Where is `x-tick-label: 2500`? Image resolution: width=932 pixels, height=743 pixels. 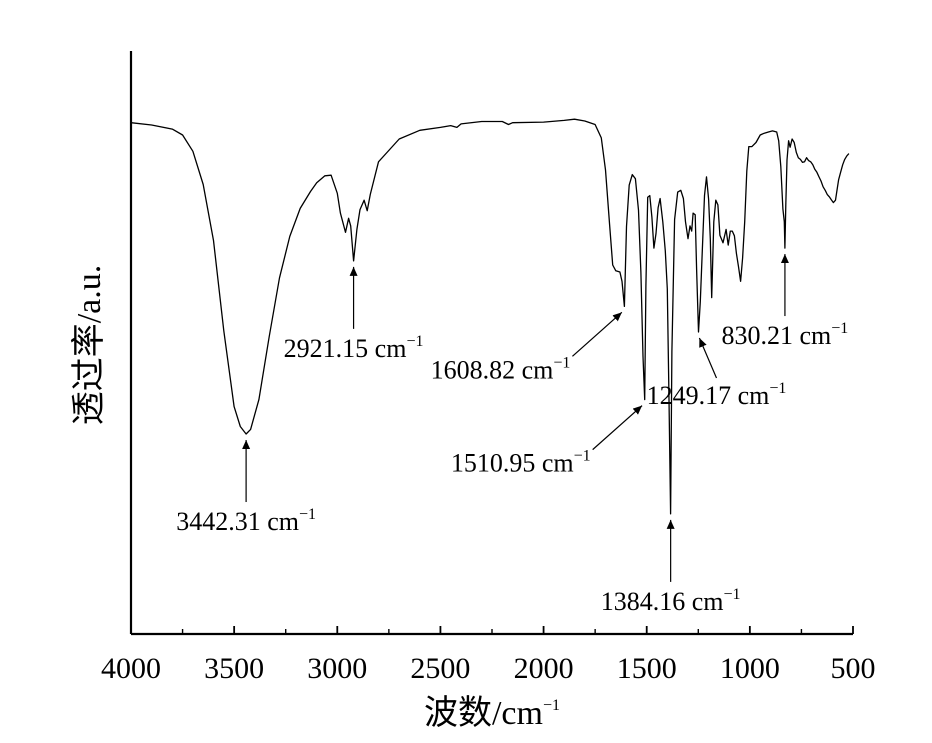
x-tick-label: 2500 is located at coordinates (440, 668).